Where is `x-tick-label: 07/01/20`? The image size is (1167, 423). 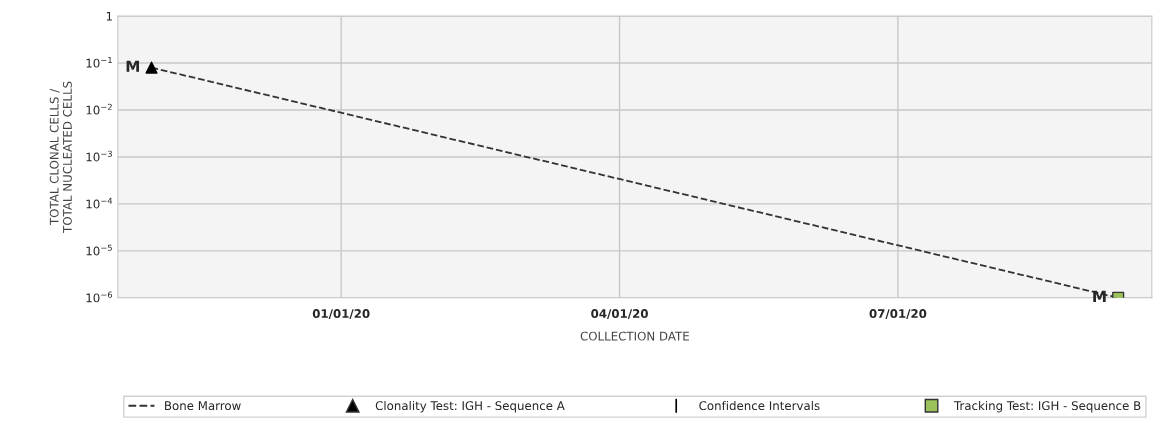
x-tick-label: 07/01/20 is located at coordinates (898, 314).